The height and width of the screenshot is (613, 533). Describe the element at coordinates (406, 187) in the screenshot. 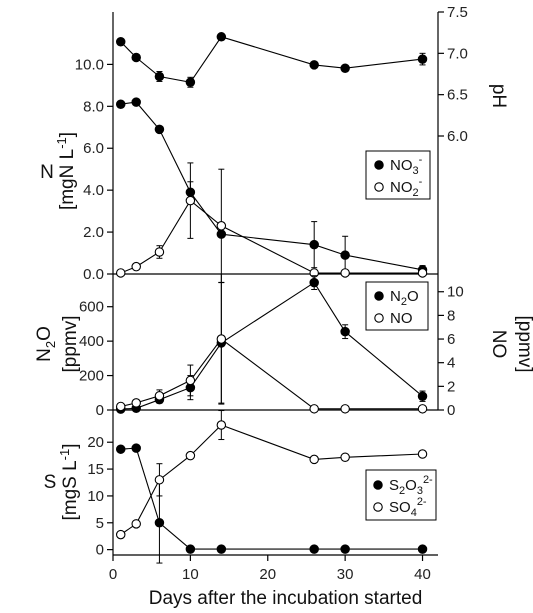

I see `legend-label-no2: NO2-` at that location.